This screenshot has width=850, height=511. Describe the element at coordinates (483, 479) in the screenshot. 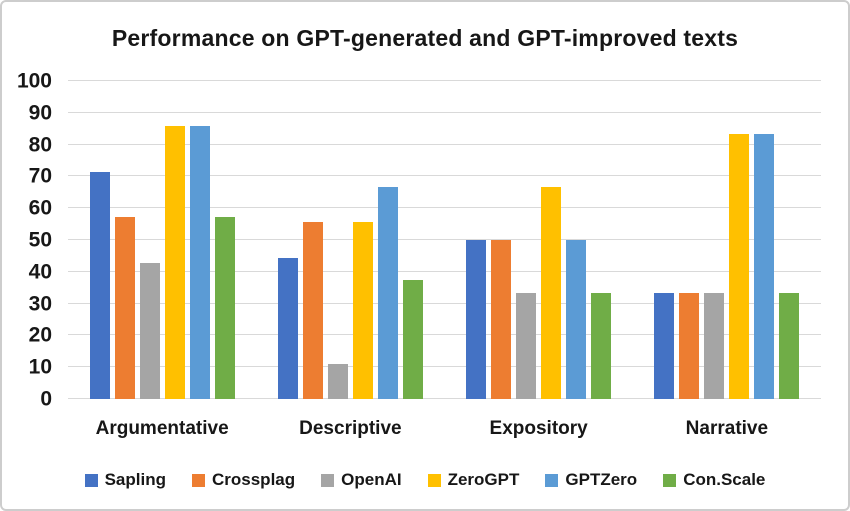

I see `legend-label-zerogpt: ZeroGPT` at that location.